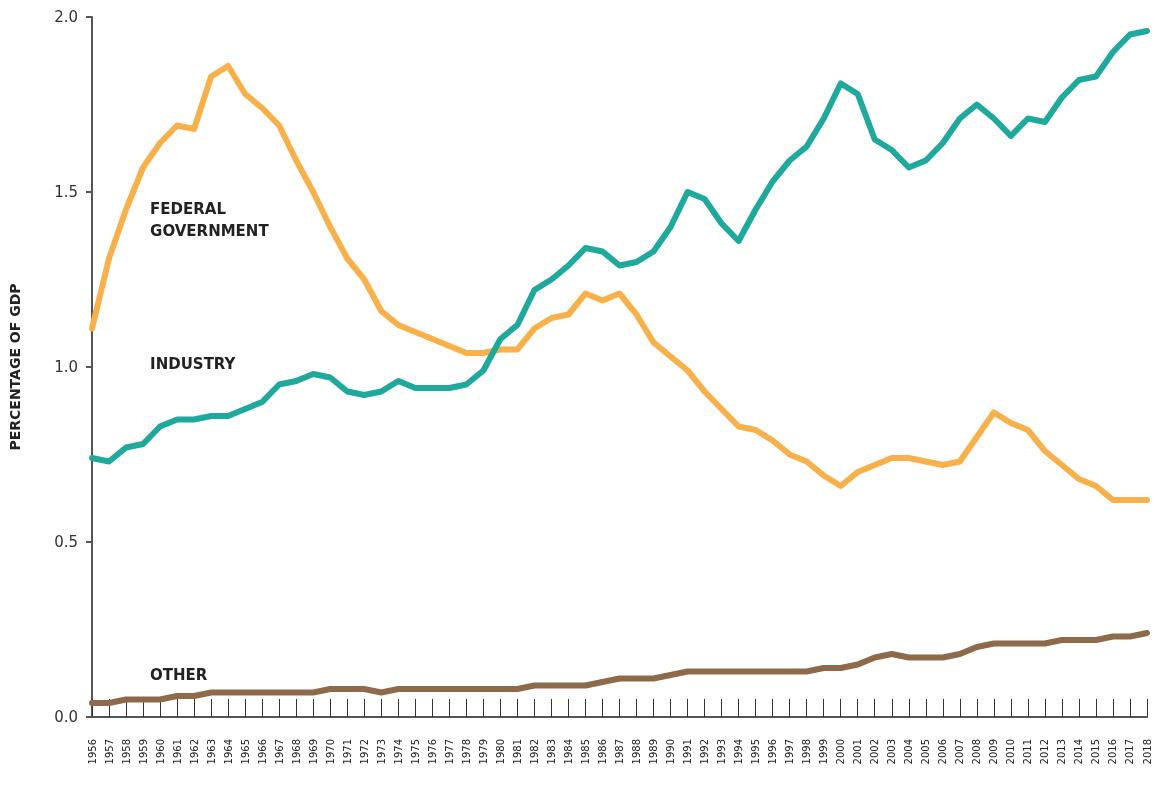  Describe the element at coordinates (313, 752) in the screenshot. I see `x-tick-label: 1969` at that location.